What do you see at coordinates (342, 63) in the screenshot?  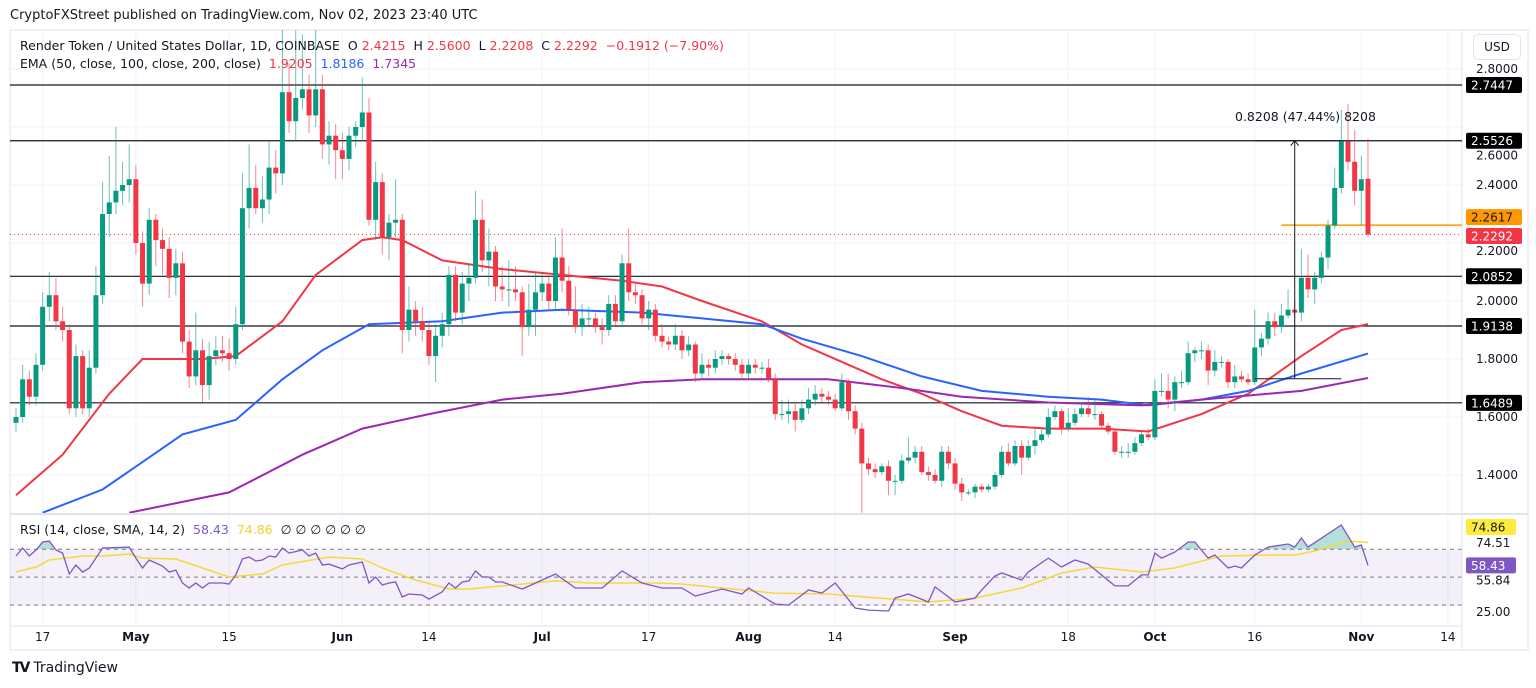 I see `ema100-value: 1.8186` at bounding box center [342, 63].